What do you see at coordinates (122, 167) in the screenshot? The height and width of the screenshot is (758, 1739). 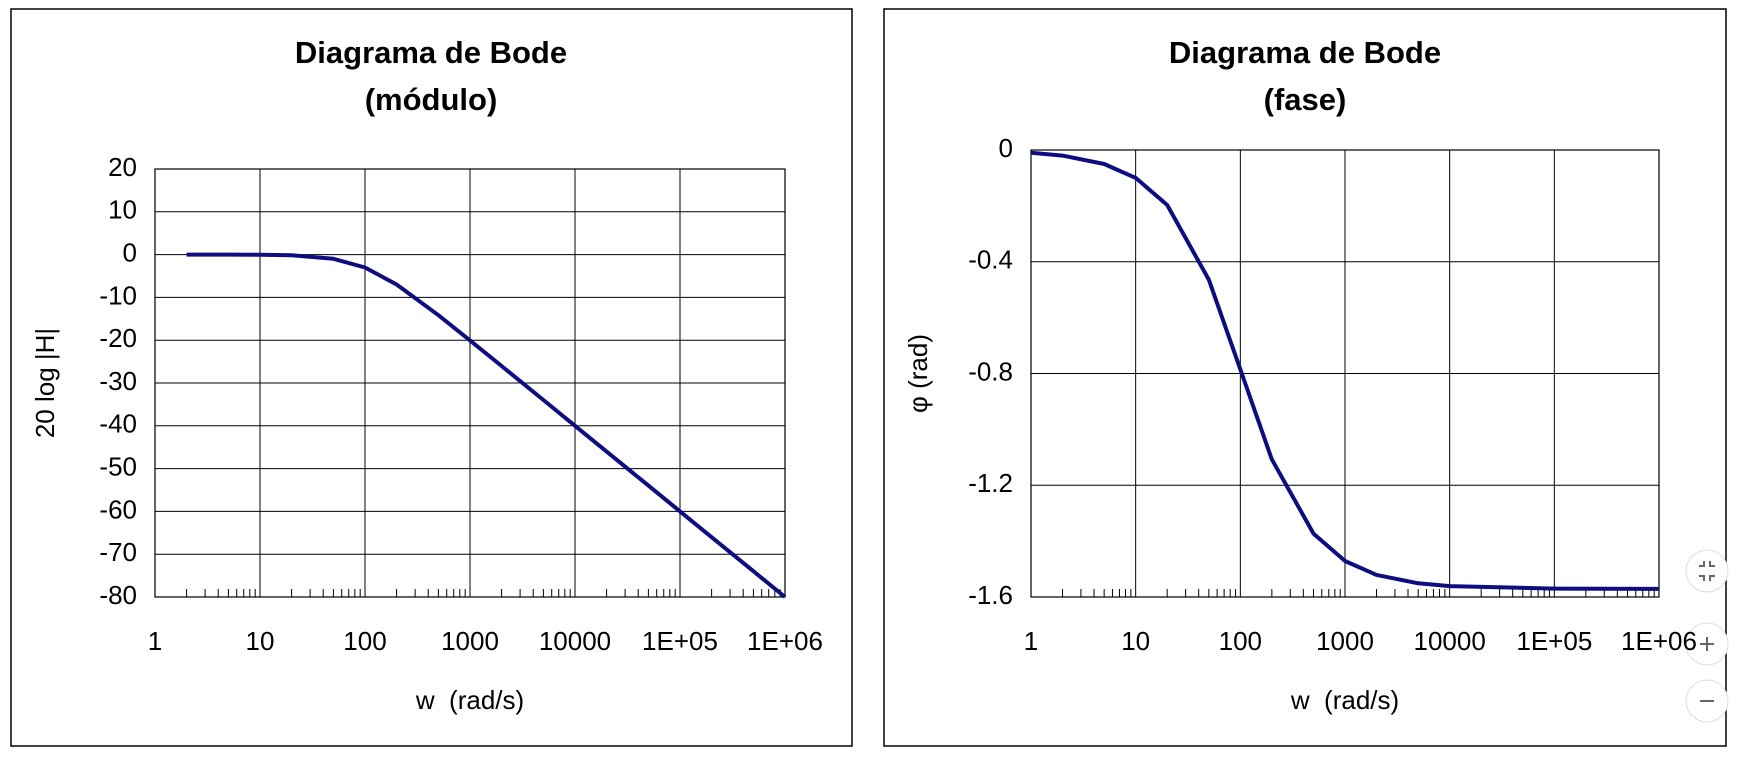 I see `y-tick-label: 20` at bounding box center [122, 167].